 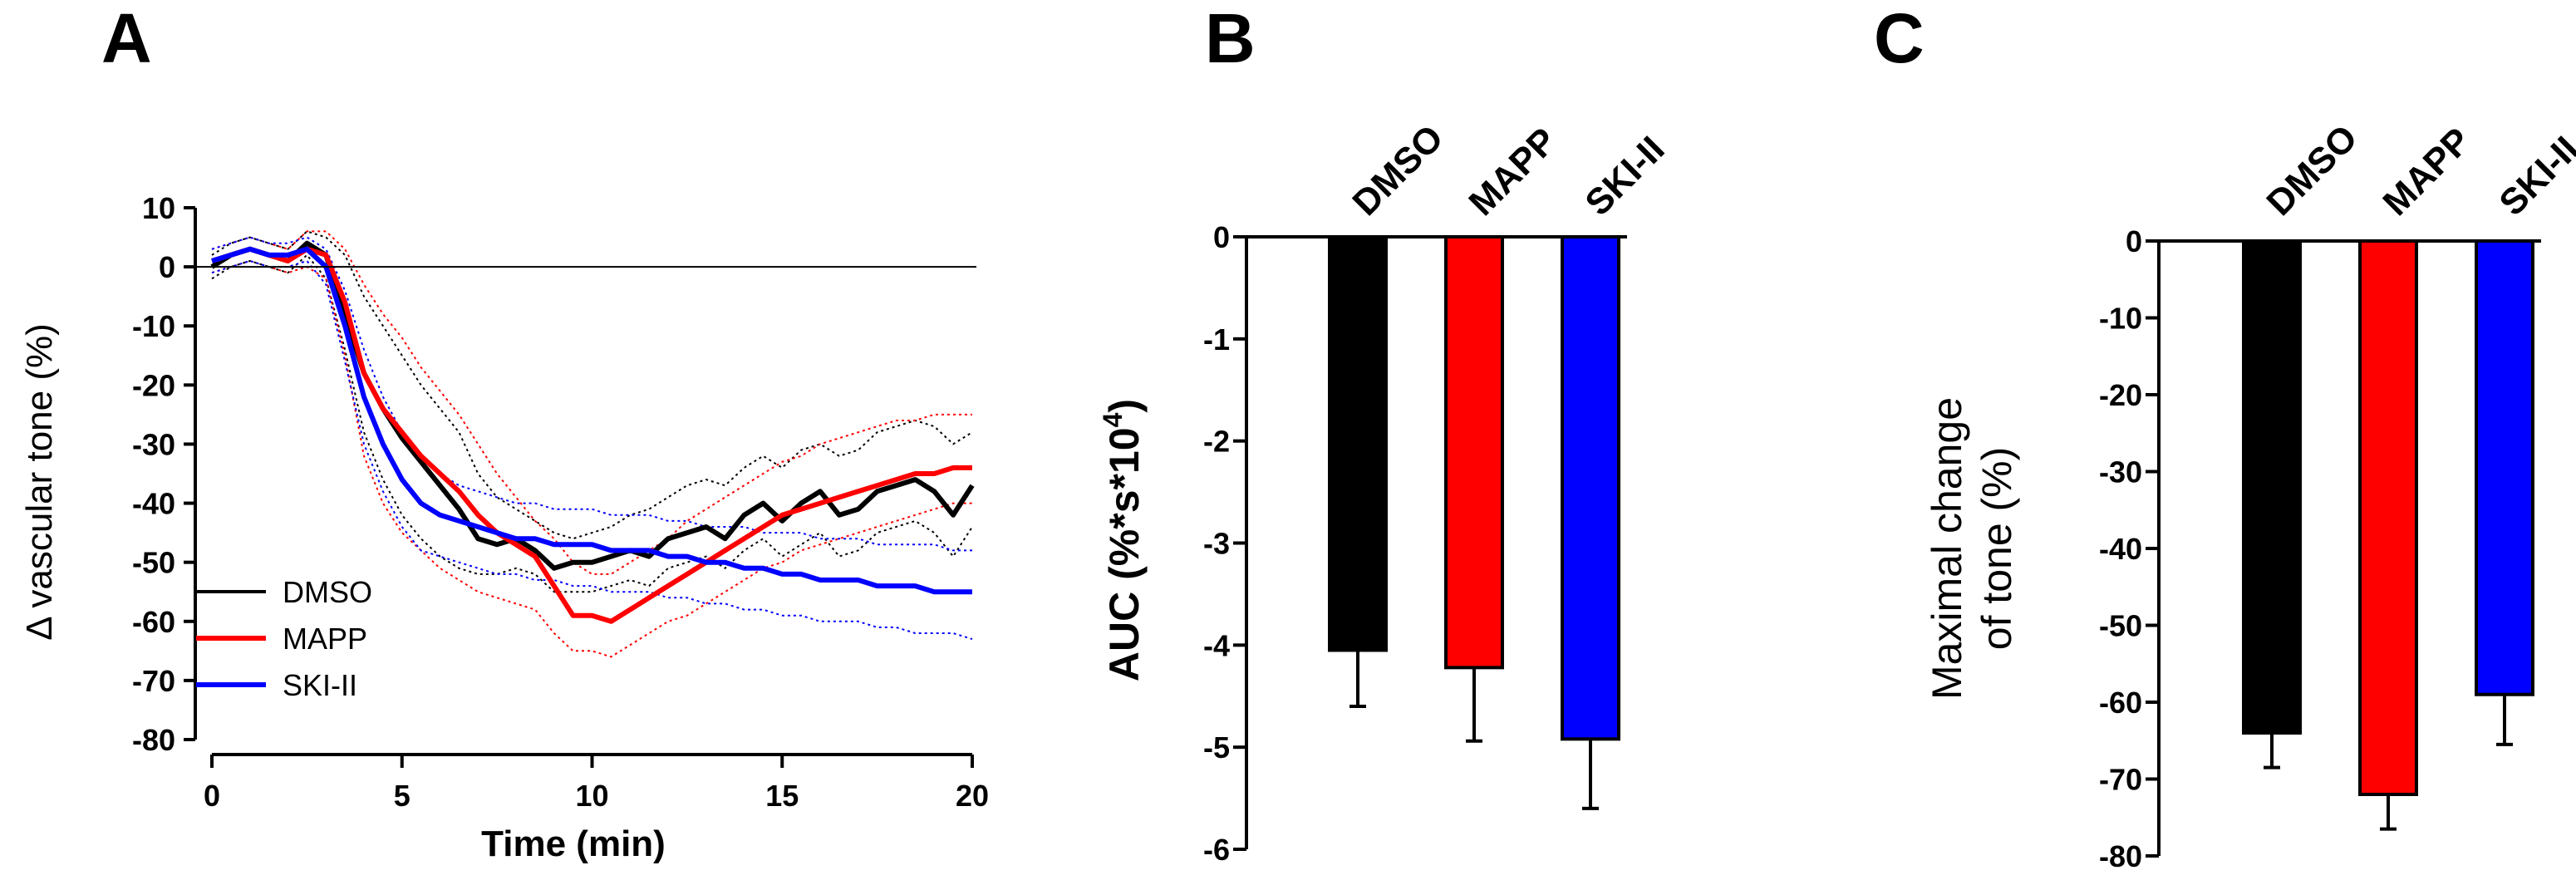 I want to click on panel-a-y-tick-label: -50, so click(x=153, y=563).